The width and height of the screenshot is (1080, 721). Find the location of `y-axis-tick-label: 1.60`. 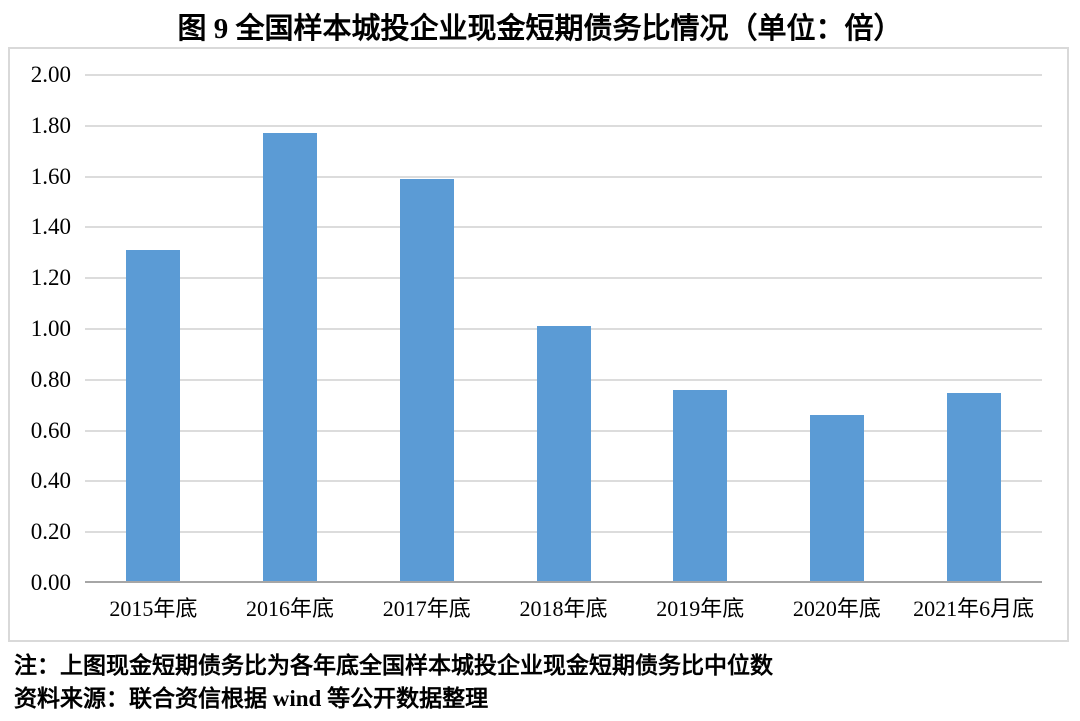

y-axis-tick-label: 1.60 is located at coordinates (50, 176).